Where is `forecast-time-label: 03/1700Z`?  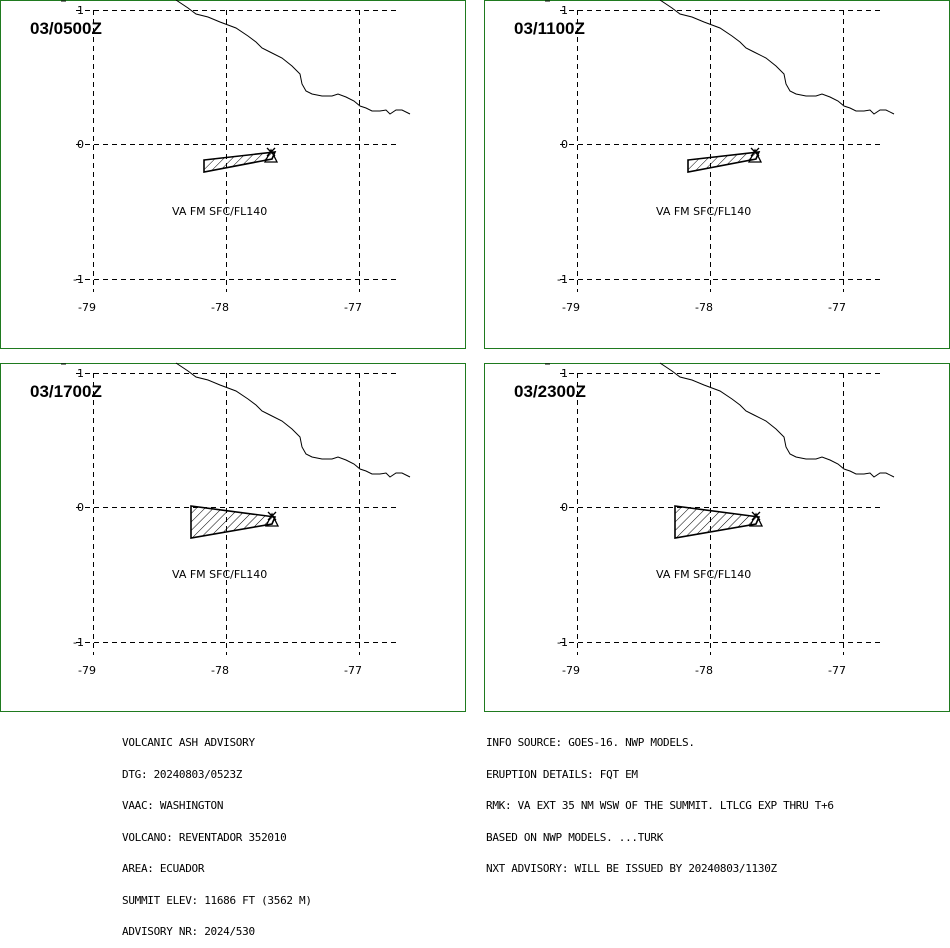 forecast-time-label: 03/1700Z is located at coordinates (66, 391).